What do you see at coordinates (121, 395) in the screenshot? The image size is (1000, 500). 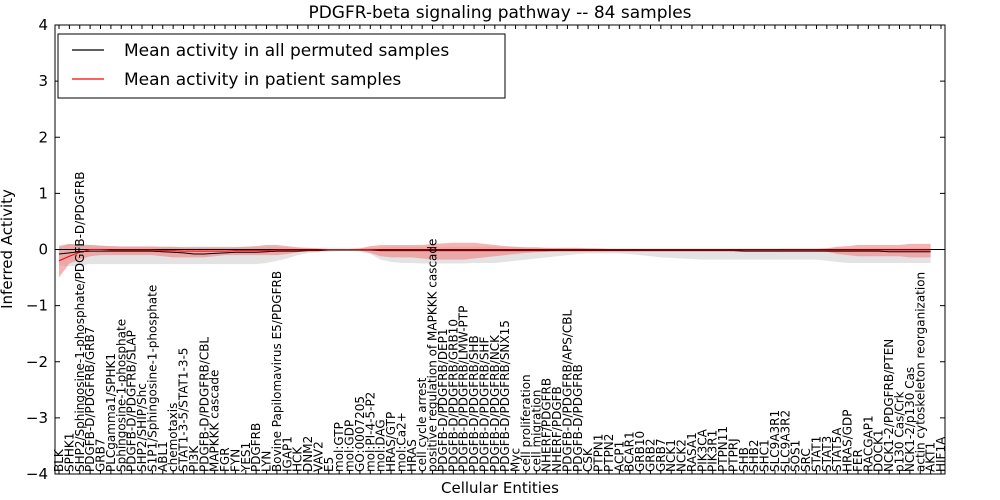 I see `x-category-label: Sphingosine-1-phosphate` at bounding box center [121, 395].